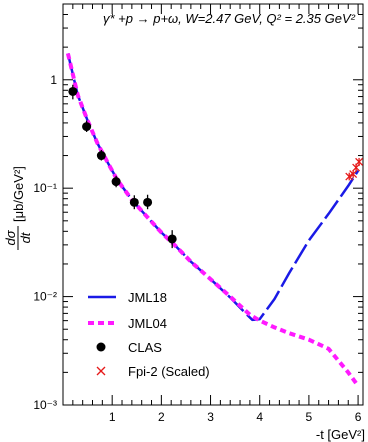 The height and width of the screenshot is (442, 368). Describe the element at coordinates (309, 417) in the screenshot. I see `x-tick-label: 5` at that location.